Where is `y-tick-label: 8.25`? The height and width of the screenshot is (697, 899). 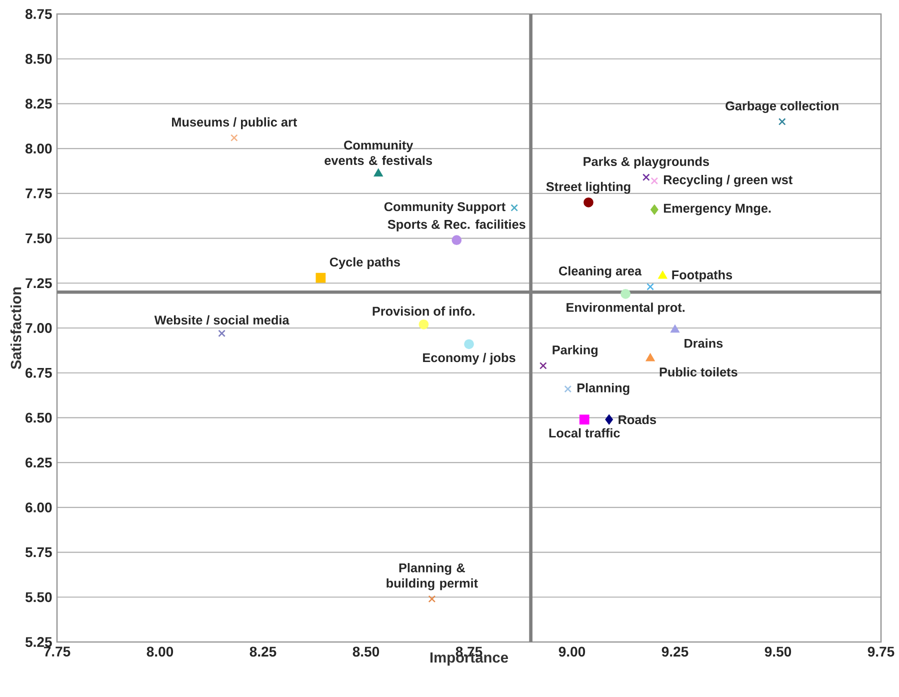 y-tick-label: 8.25 is located at coordinates (38, 103).